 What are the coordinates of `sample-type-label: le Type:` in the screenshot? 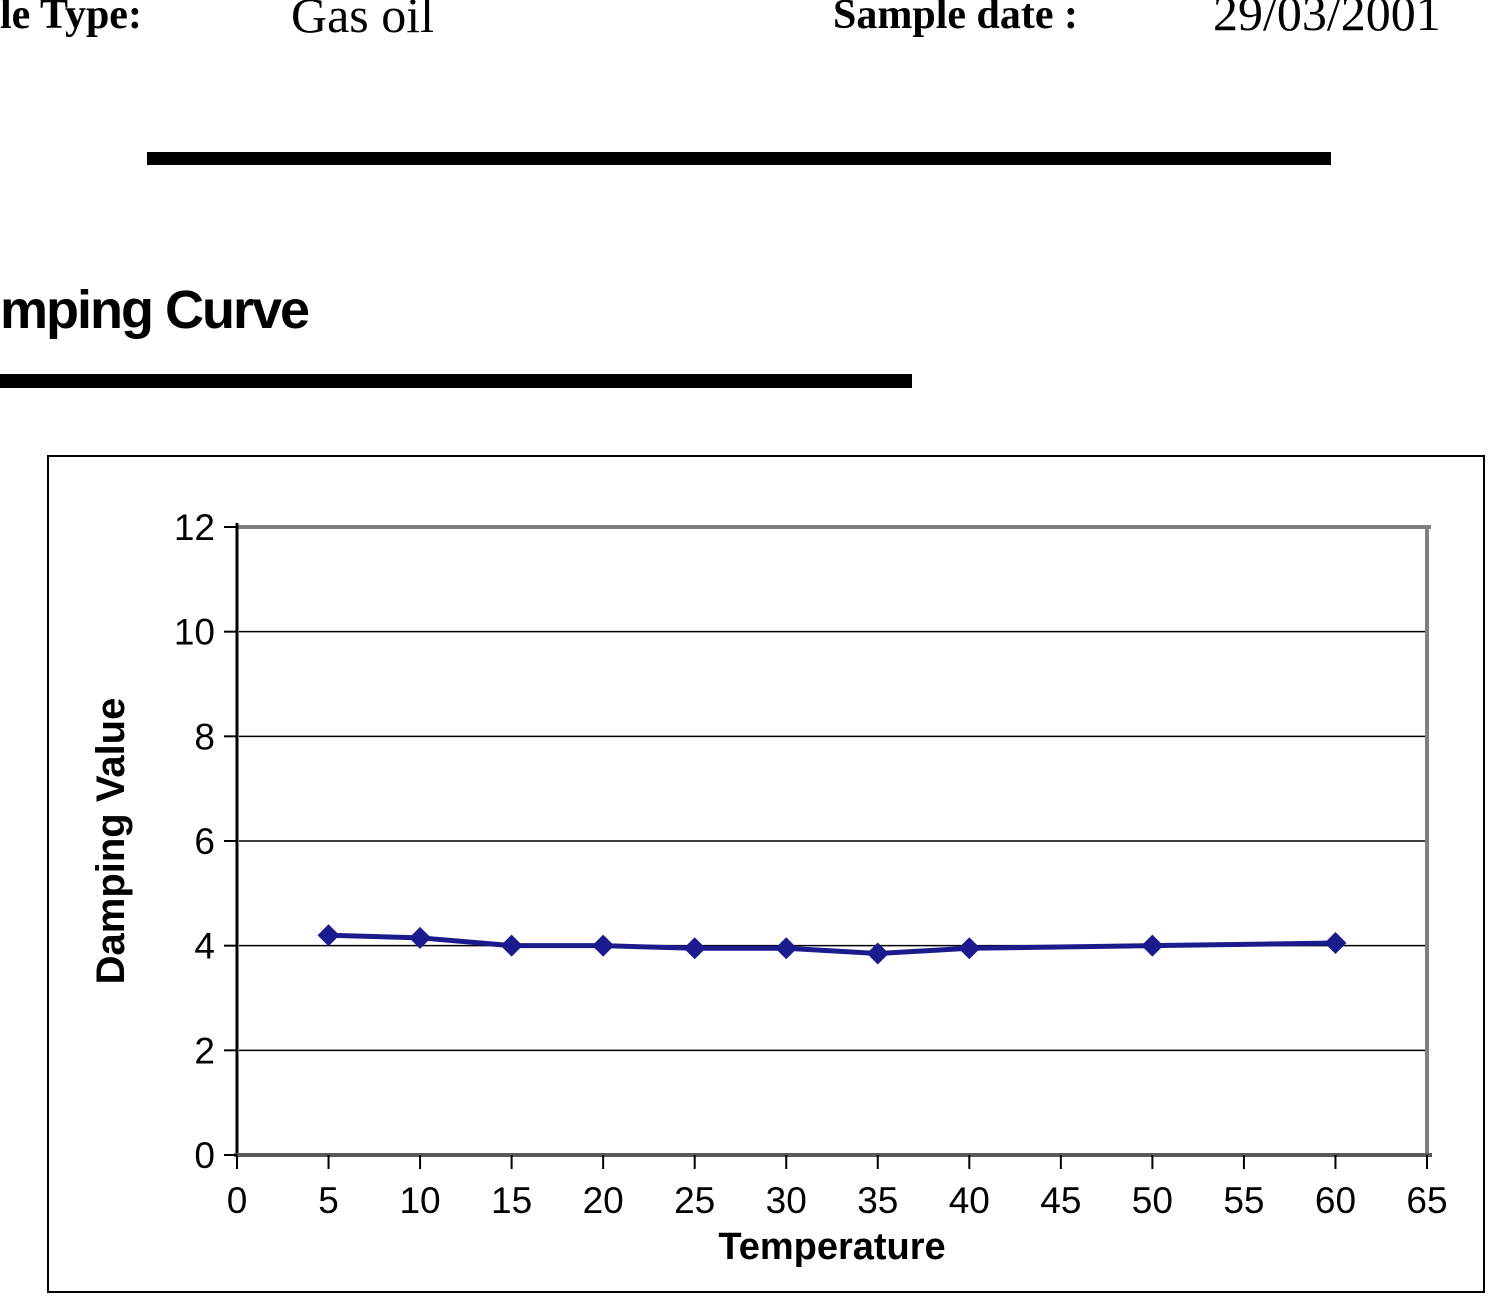 It's located at (71, 19).